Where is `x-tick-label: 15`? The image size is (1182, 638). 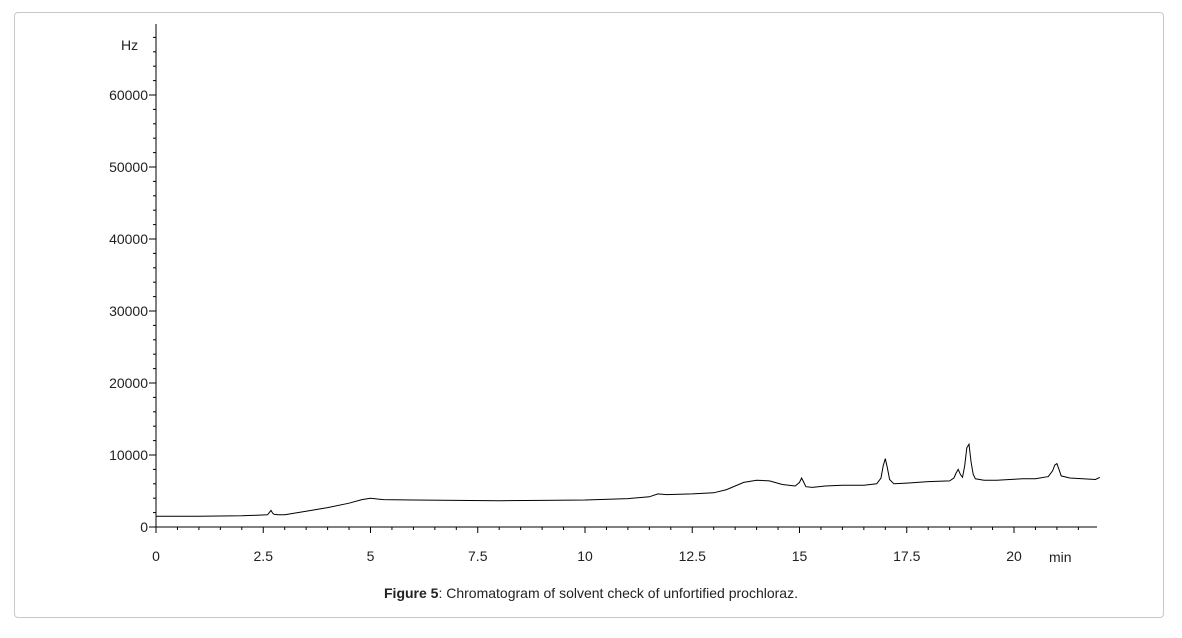 x-tick-label: 15 is located at coordinates (800, 556).